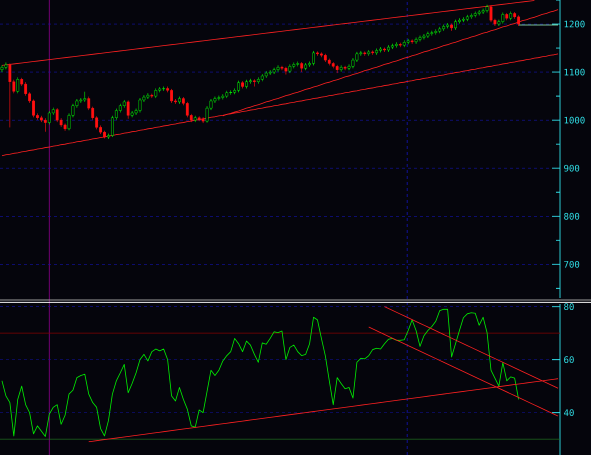  I want to click on y-tick-label: 1200, so click(574, 24).